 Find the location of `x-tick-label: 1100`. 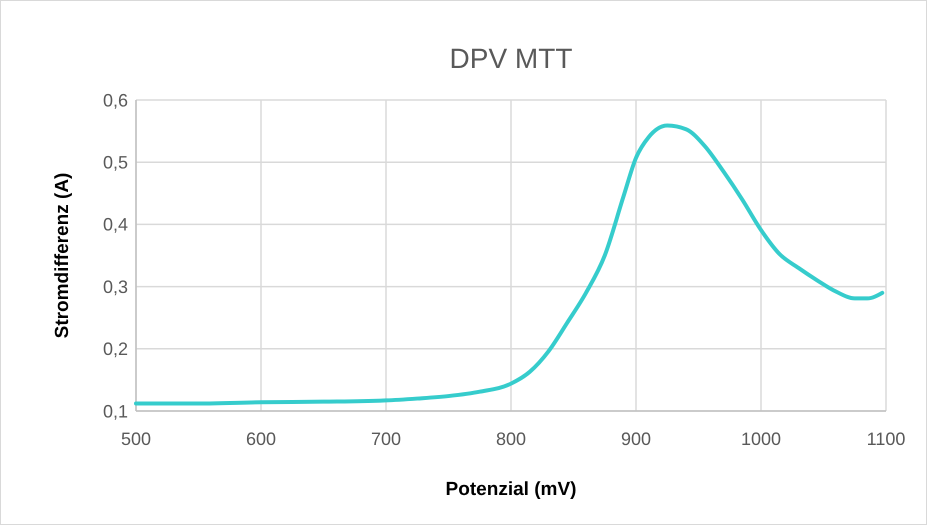

x-tick-label: 1100 is located at coordinates (886, 439).